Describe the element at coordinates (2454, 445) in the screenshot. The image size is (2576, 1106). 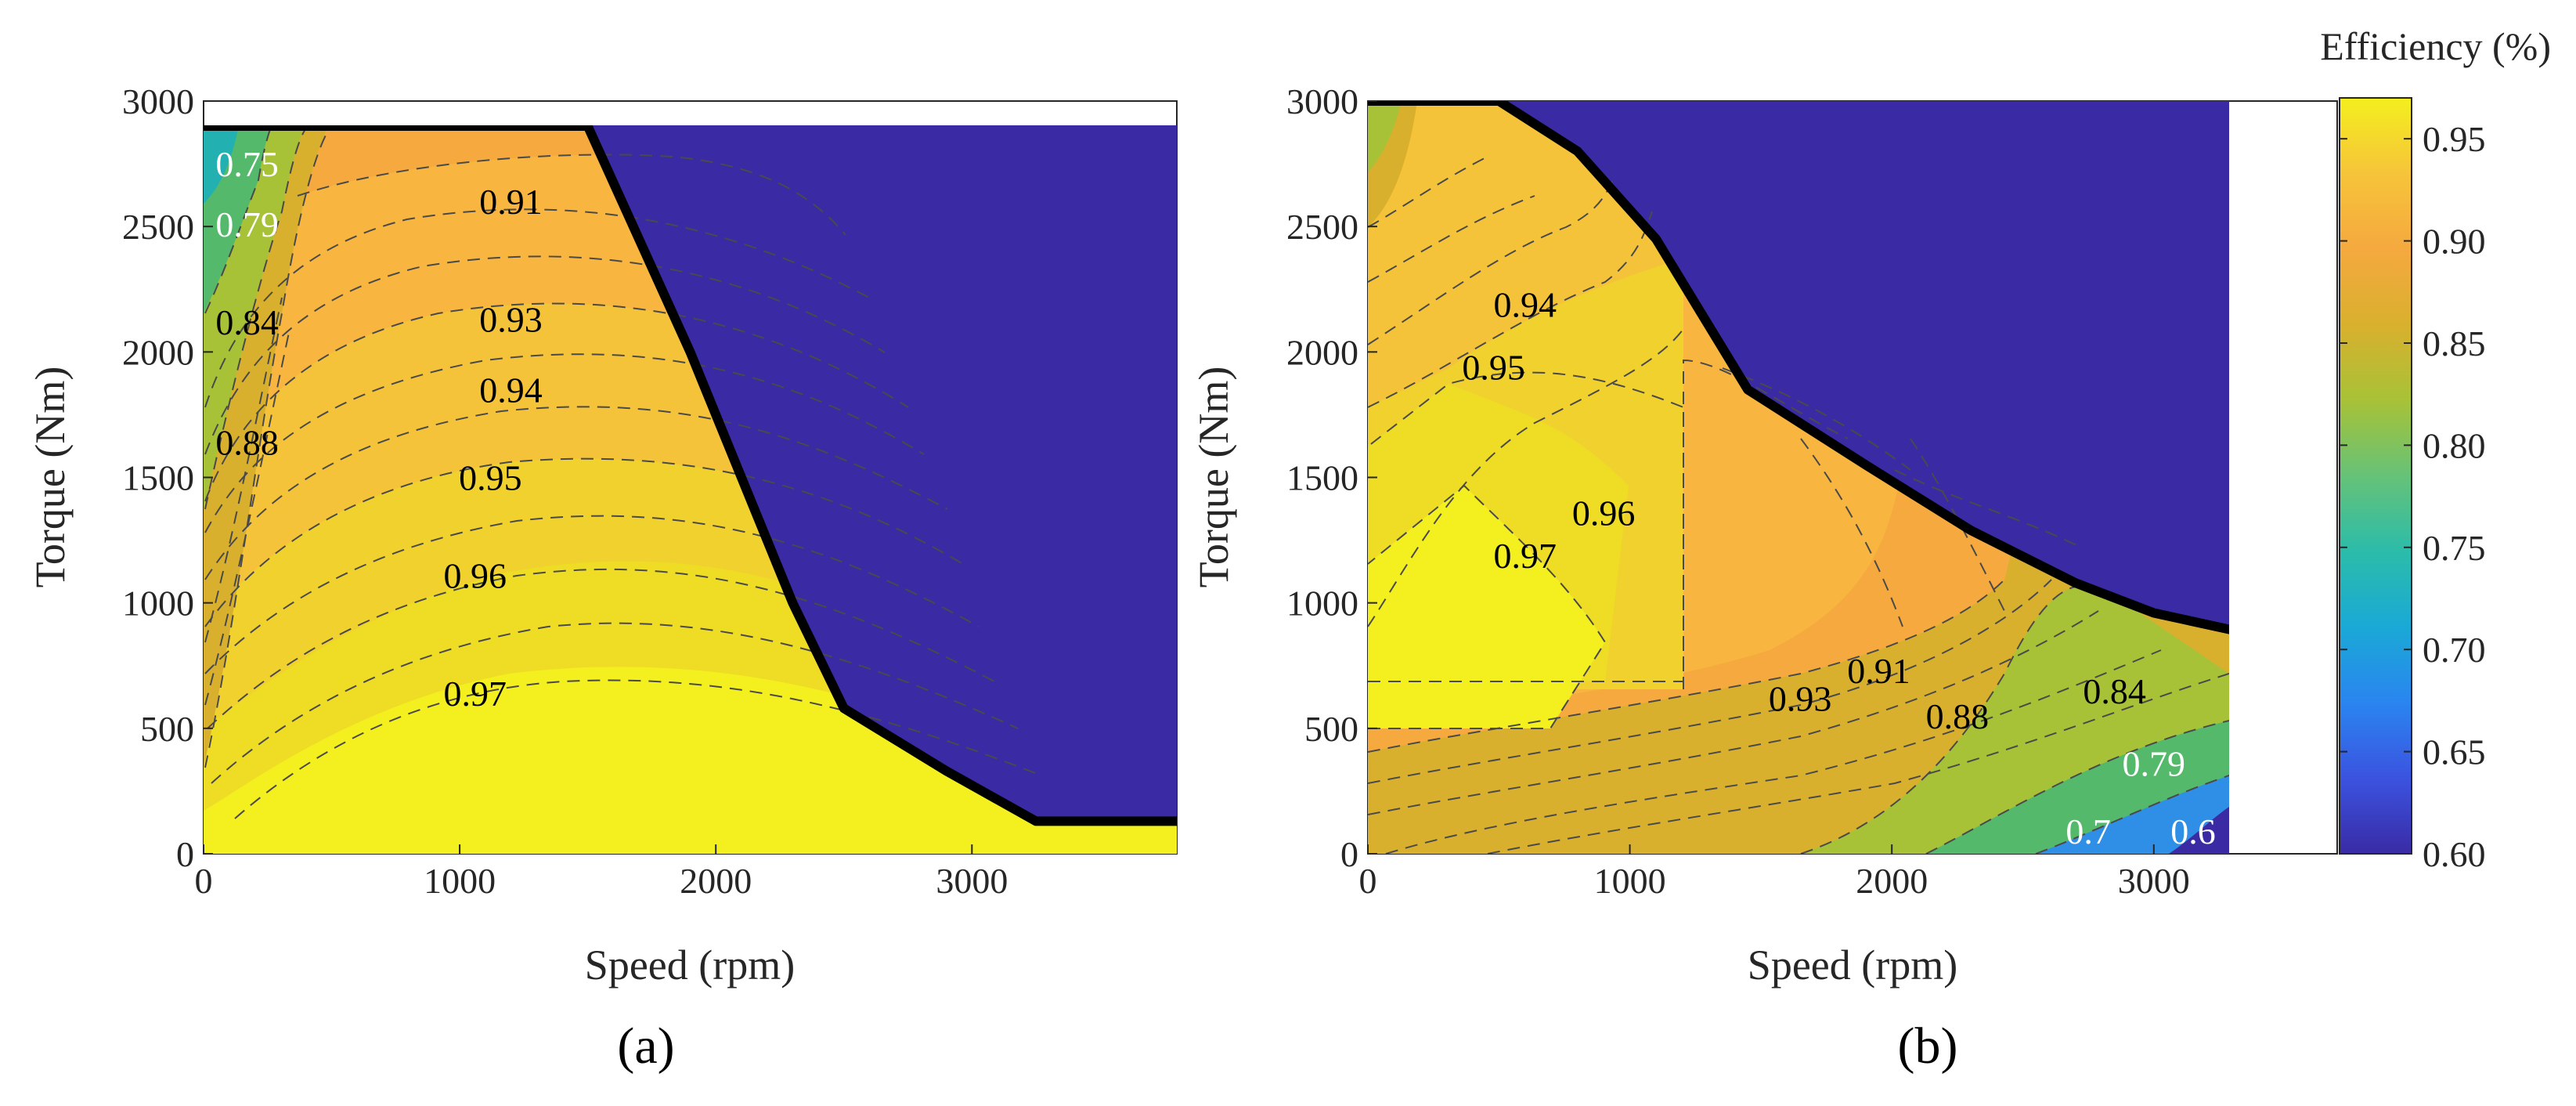
I see `colorbar-tick-label: 0.80` at that location.